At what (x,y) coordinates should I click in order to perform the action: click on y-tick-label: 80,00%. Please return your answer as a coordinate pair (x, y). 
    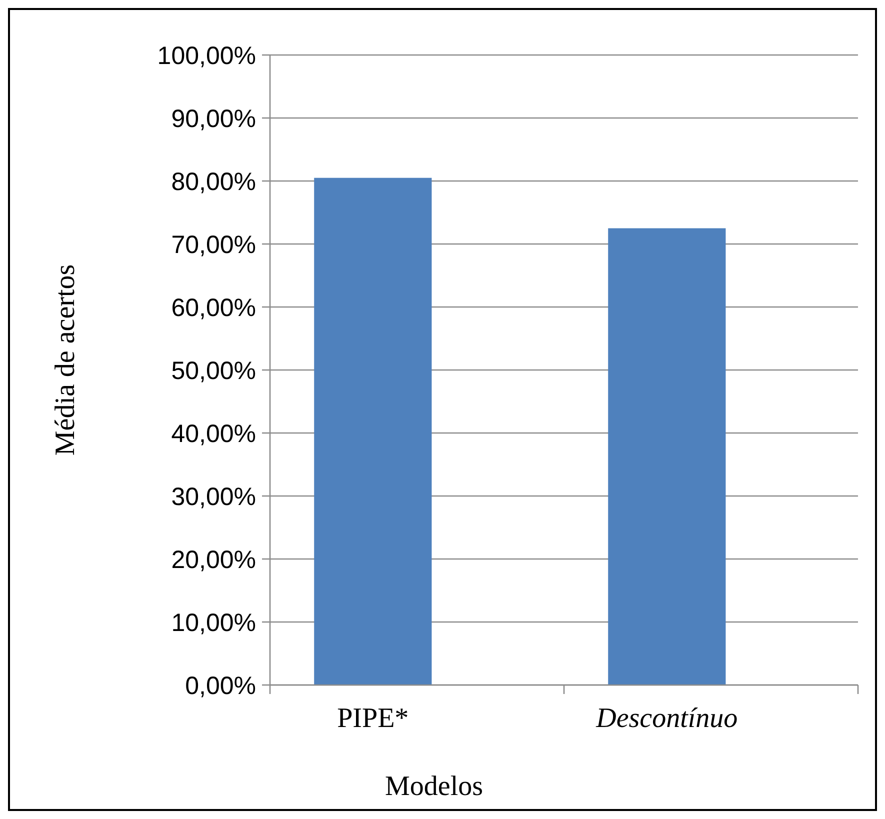
    Looking at the image, I should click on (213, 182).